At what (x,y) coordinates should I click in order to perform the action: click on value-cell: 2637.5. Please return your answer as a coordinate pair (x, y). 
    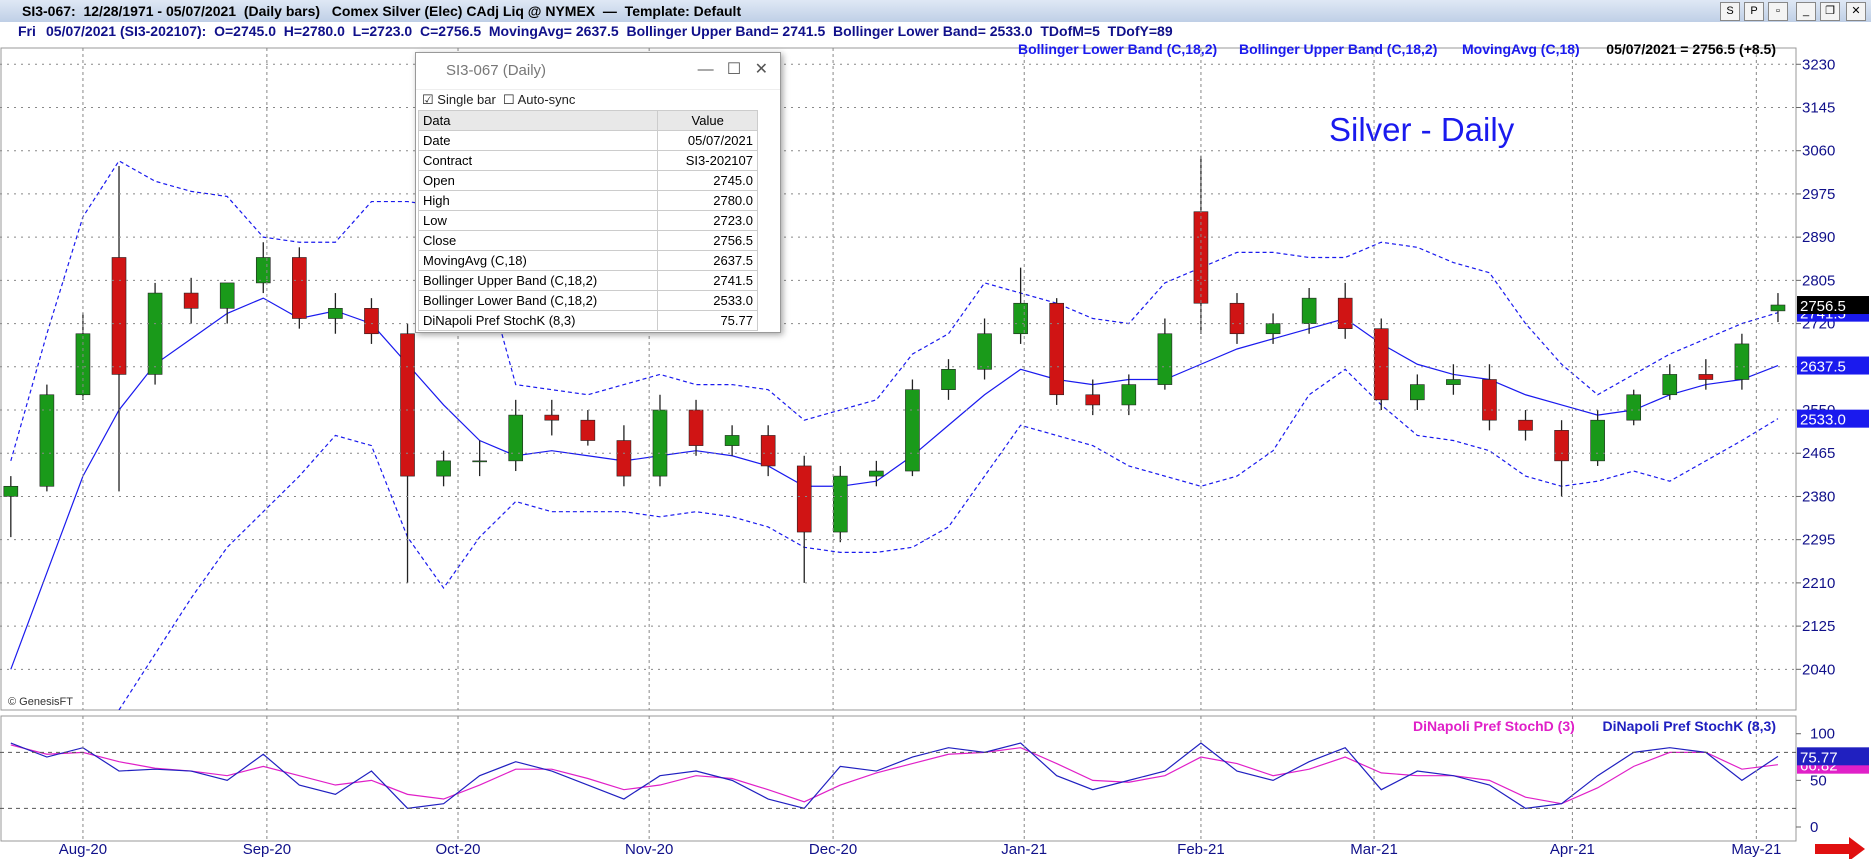
    Looking at the image, I should click on (707, 260).